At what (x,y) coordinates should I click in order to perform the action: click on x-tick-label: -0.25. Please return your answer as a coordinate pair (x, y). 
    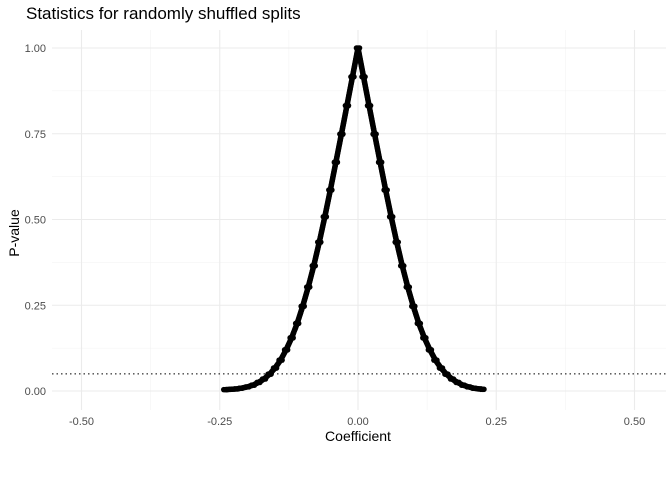
    Looking at the image, I should click on (219, 422).